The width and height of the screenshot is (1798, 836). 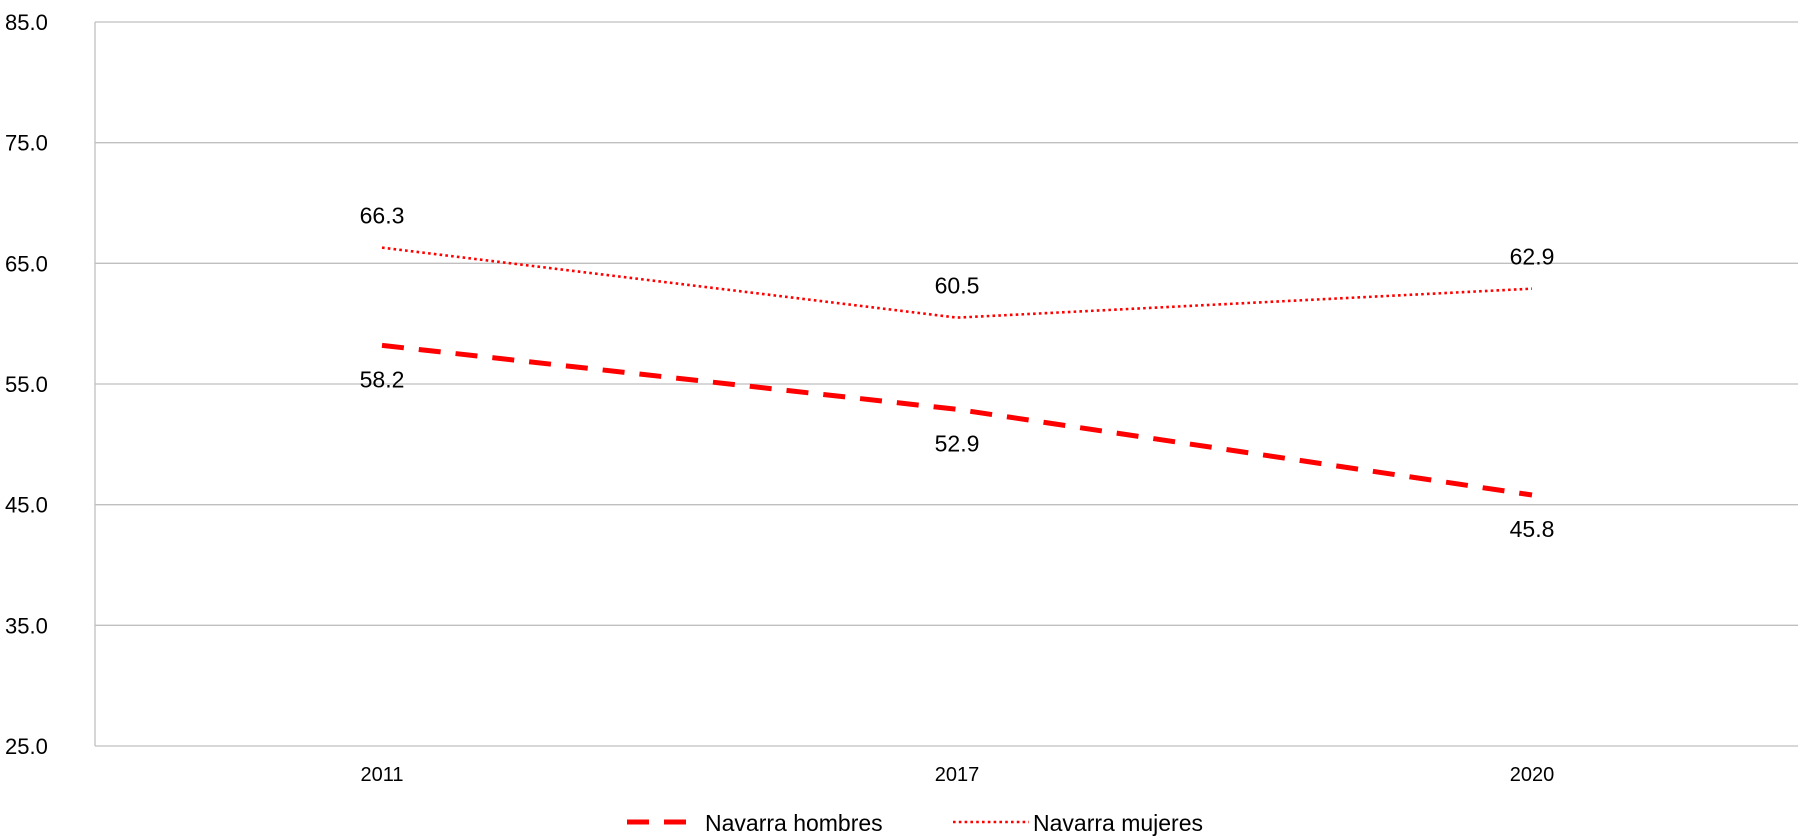 What do you see at coordinates (381, 775) in the screenshot?
I see `x-tick-label: 2011` at bounding box center [381, 775].